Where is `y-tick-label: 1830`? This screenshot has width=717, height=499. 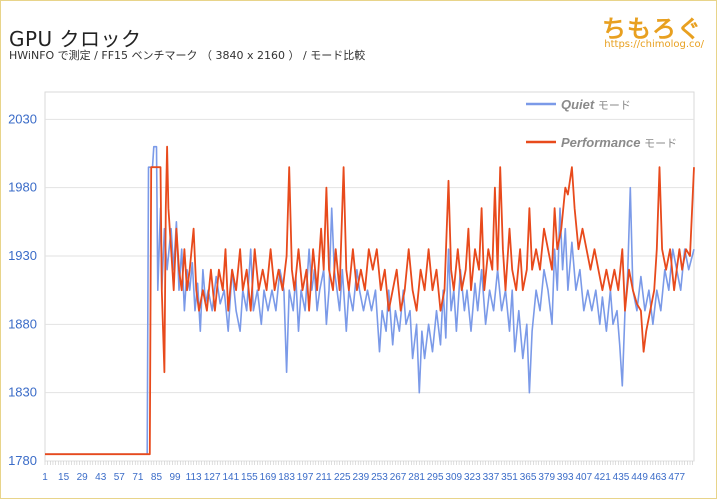
y-tick-label: 1830 is located at coordinates (22, 392).